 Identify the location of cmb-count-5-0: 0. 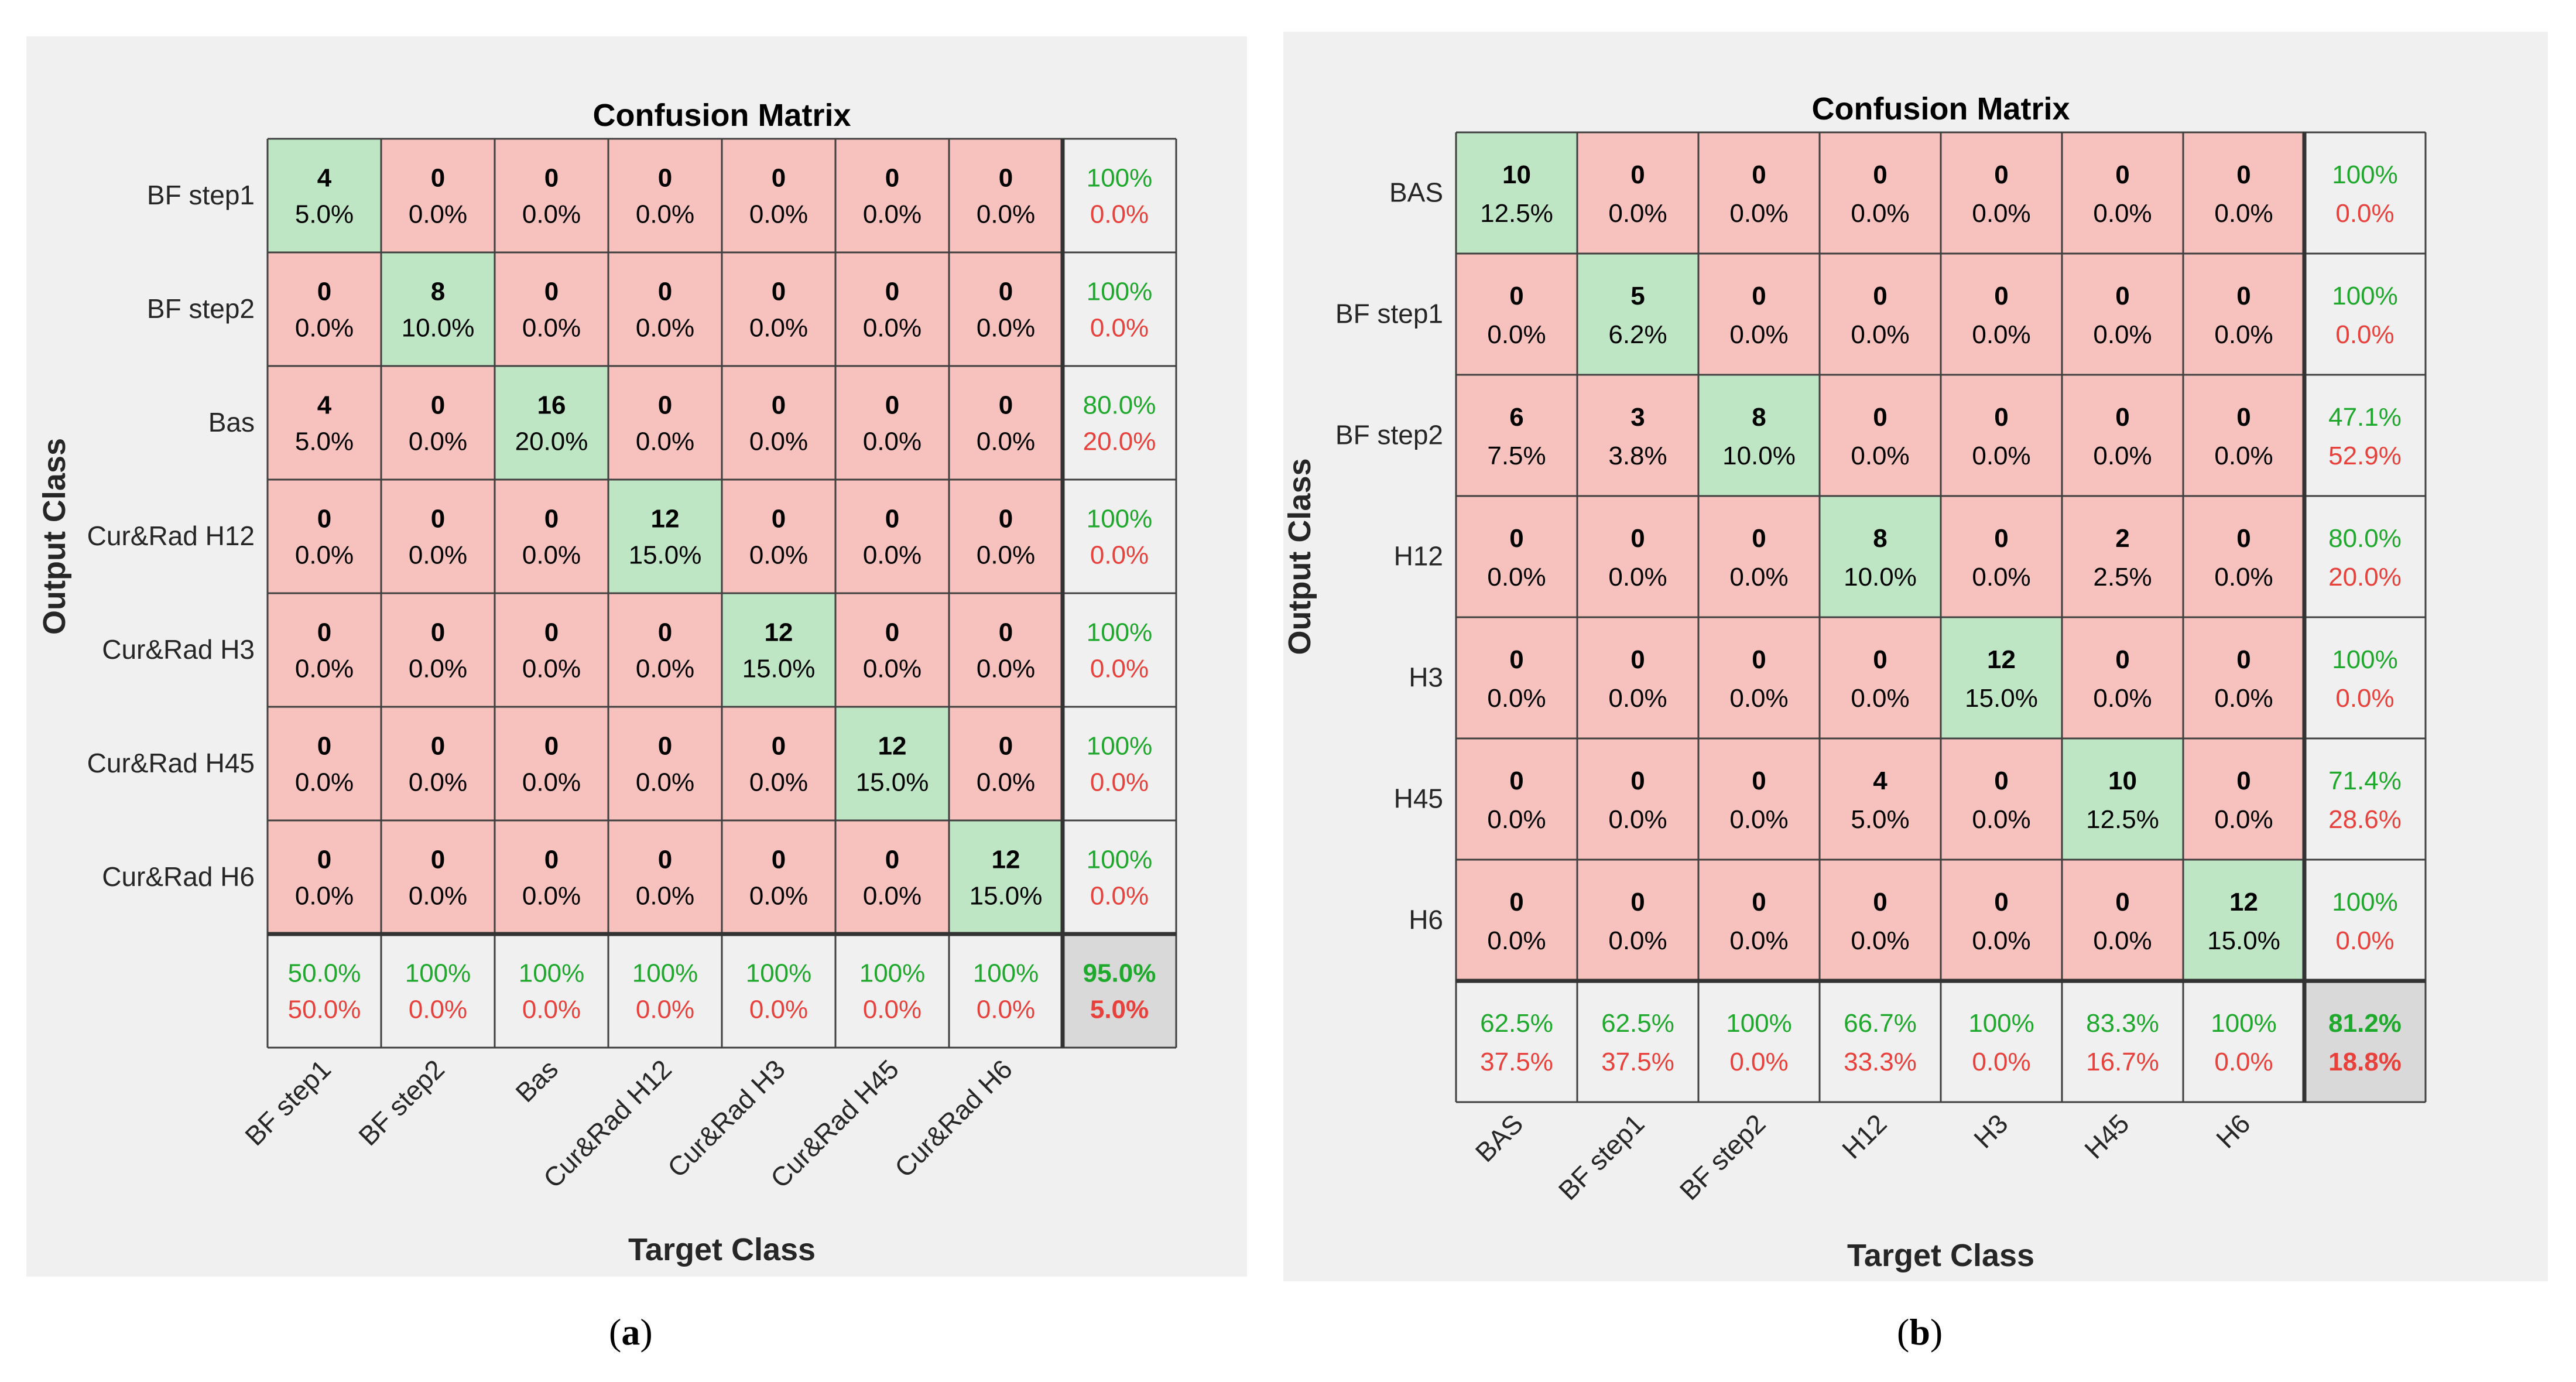
(1516, 781).